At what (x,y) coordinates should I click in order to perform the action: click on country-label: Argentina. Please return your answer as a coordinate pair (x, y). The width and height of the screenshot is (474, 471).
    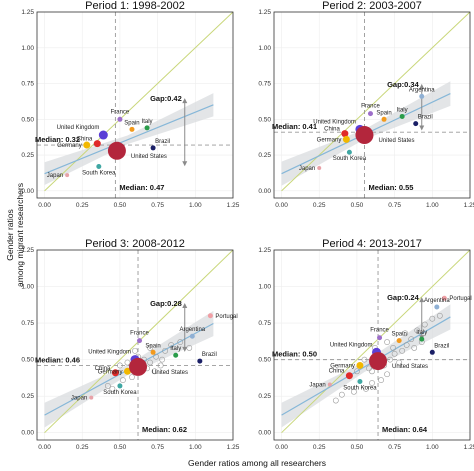
    Looking at the image, I should click on (422, 90).